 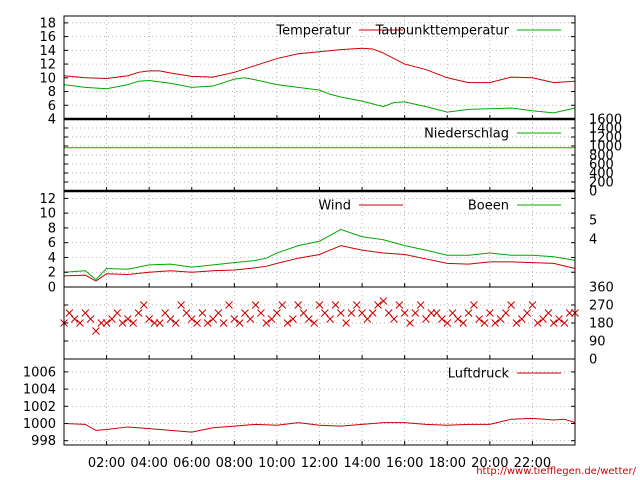 What do you see at coordinates (601, 288) in the screenshot?
I see `y-tick-label: 360` at bounding box center [601, 288].